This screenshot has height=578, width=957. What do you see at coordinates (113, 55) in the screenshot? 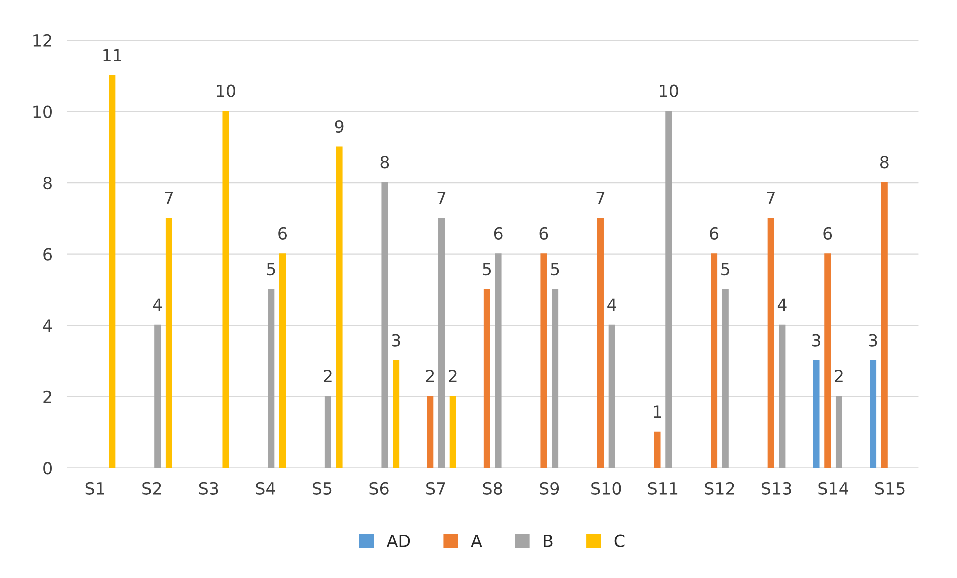
I see `data-label: 11` at bounding box center [113, 55].